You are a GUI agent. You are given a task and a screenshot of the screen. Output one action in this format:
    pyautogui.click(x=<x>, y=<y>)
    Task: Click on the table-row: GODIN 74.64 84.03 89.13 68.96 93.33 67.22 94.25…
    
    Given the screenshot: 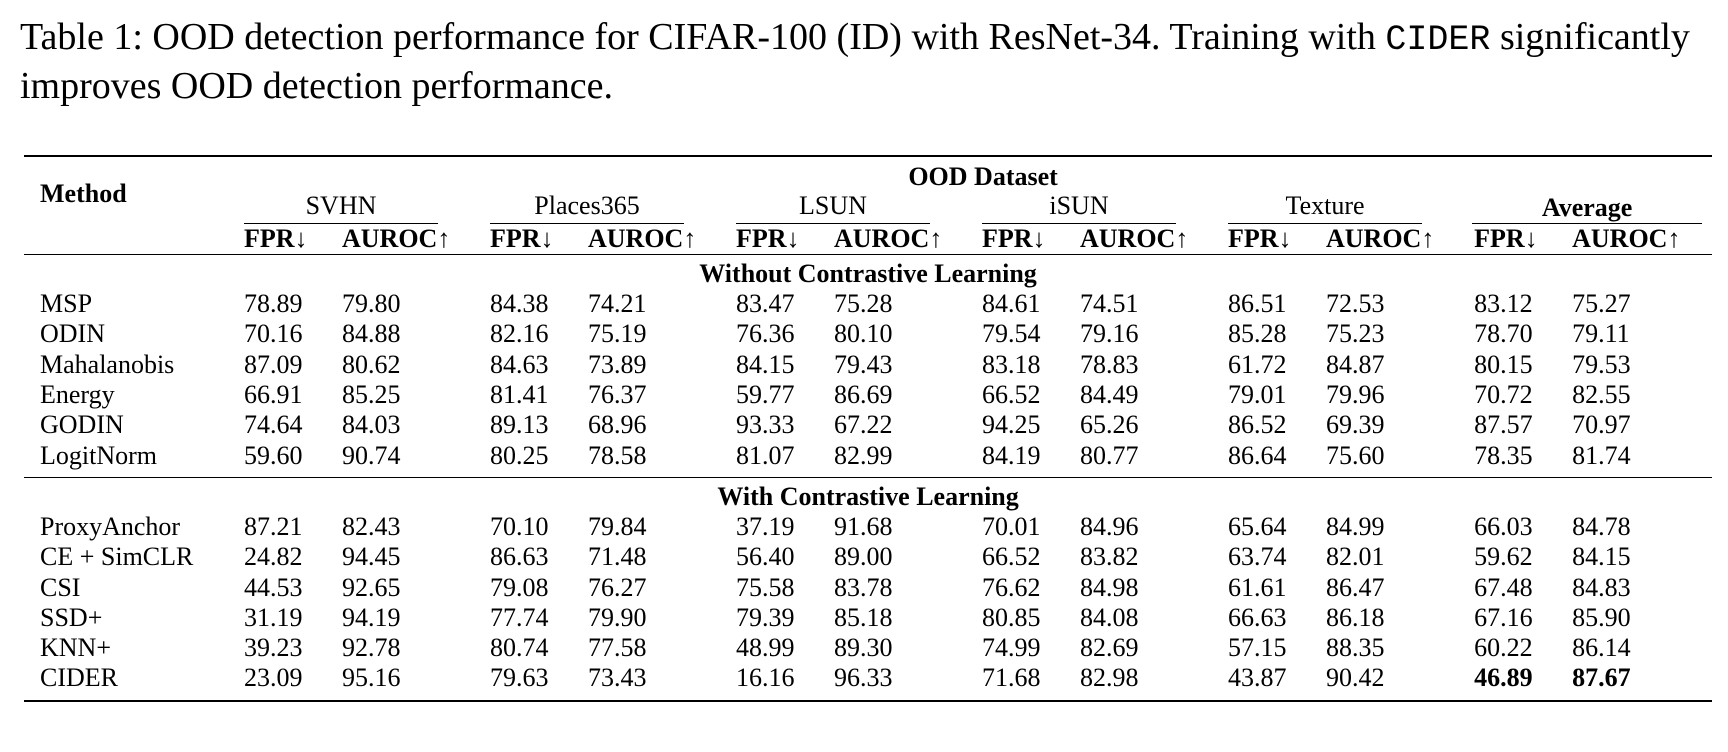 What is the action you would take?
    pyautogui.click(x=868, y=425)
    